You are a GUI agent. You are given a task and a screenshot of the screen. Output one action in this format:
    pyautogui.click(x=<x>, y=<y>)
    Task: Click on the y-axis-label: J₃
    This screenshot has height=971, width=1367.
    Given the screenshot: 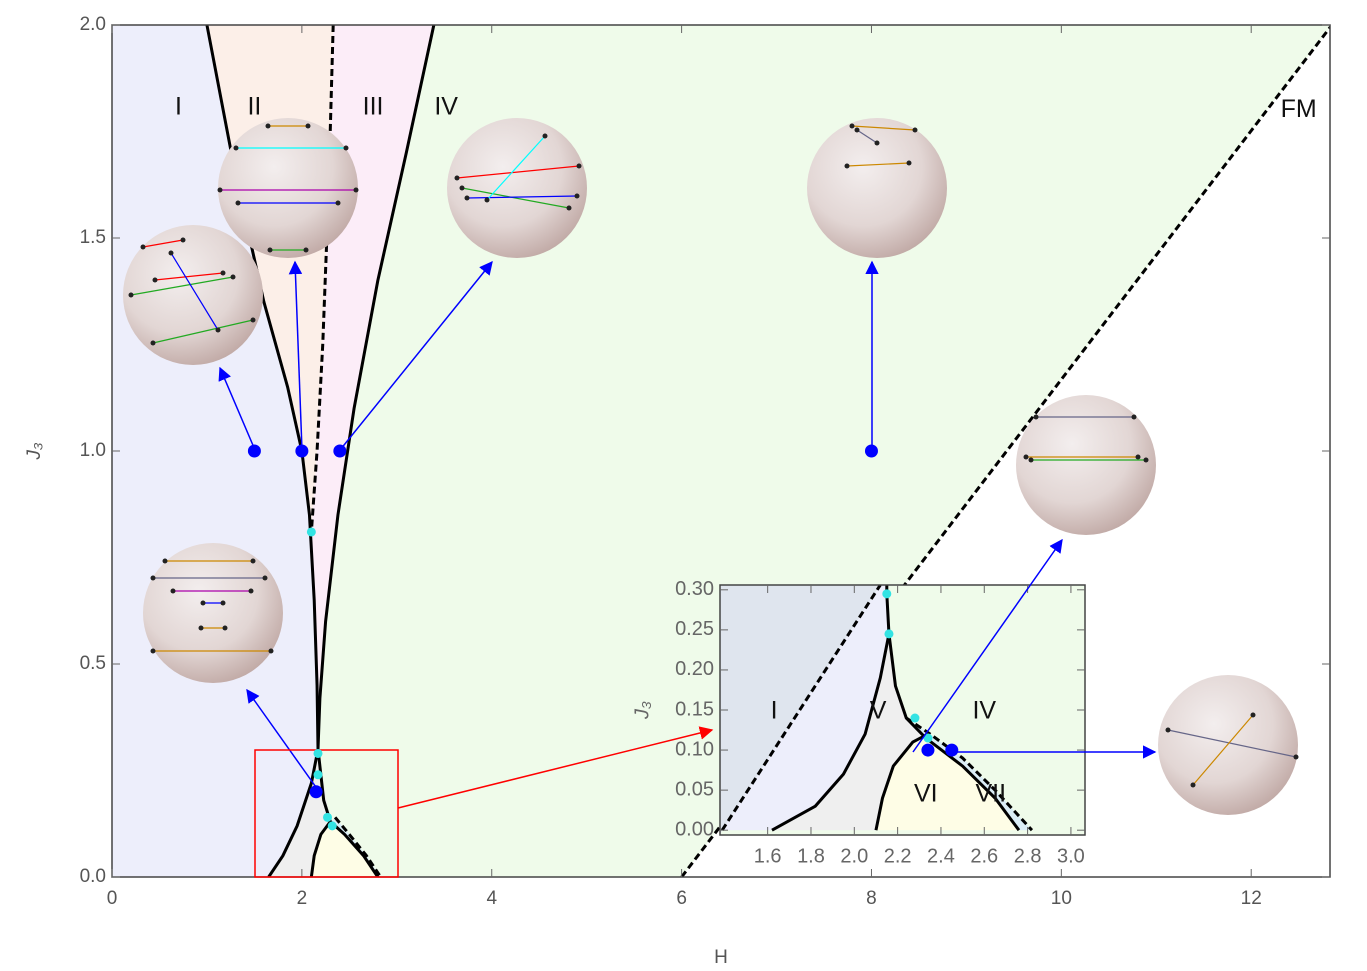 What is the action you would take?
    pyautogui.click(x=34, y=451)
    